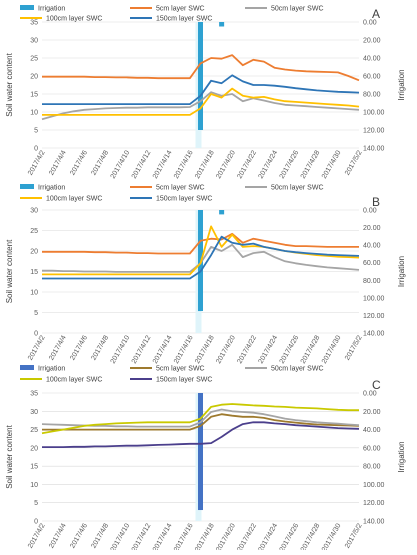 The width and height of the screenshot is (417, 555). I want to click on y-tick-label: 30, so click(34, 412).